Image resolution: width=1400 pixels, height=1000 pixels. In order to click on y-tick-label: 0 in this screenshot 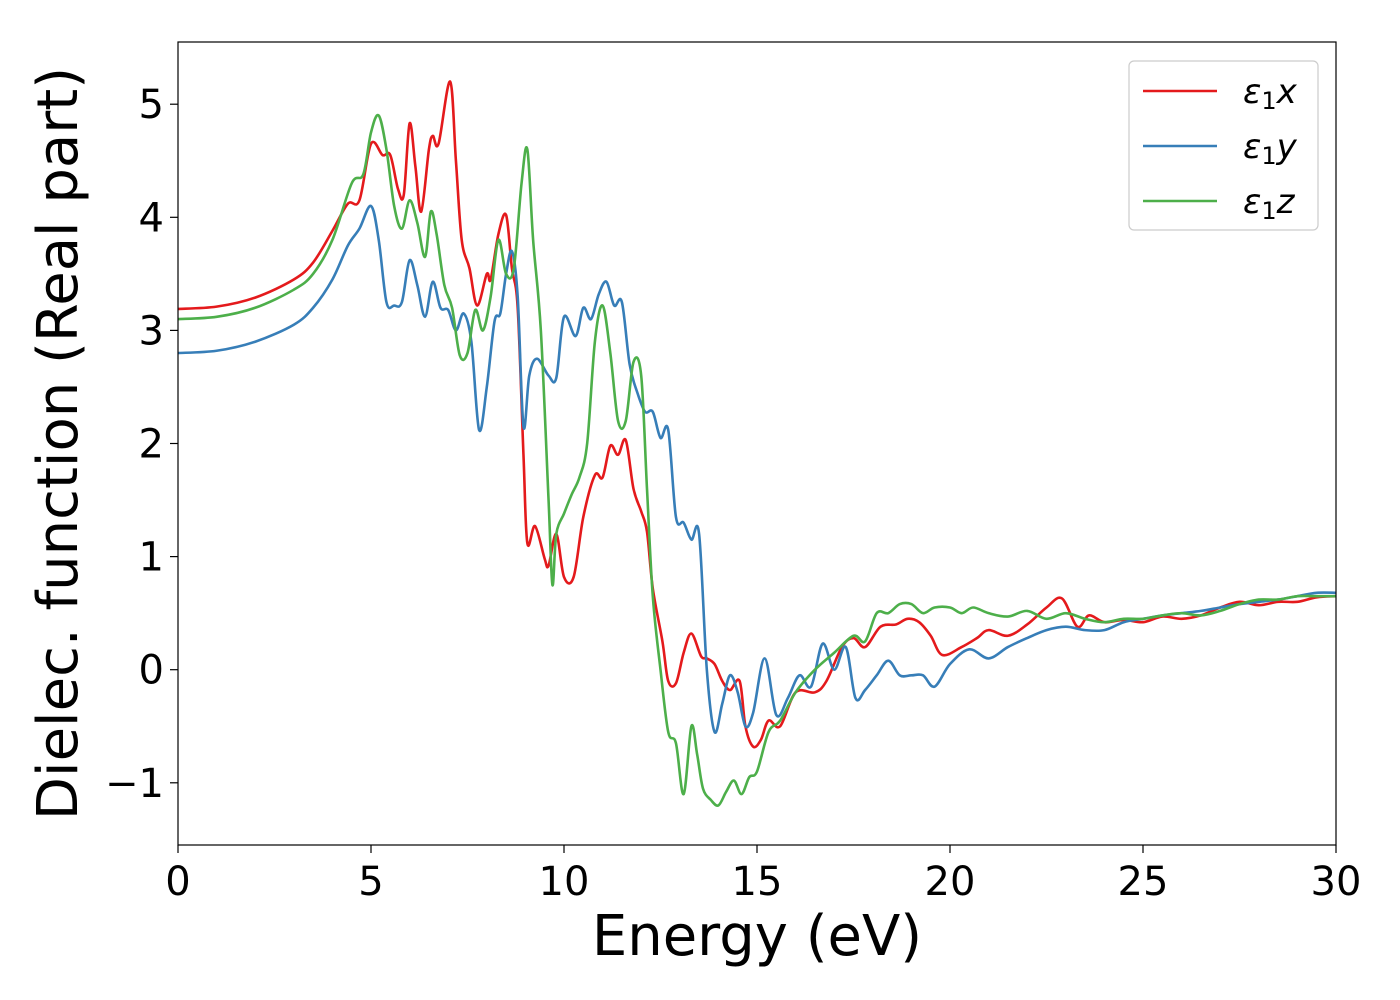, I will do `click(151, 671)`.